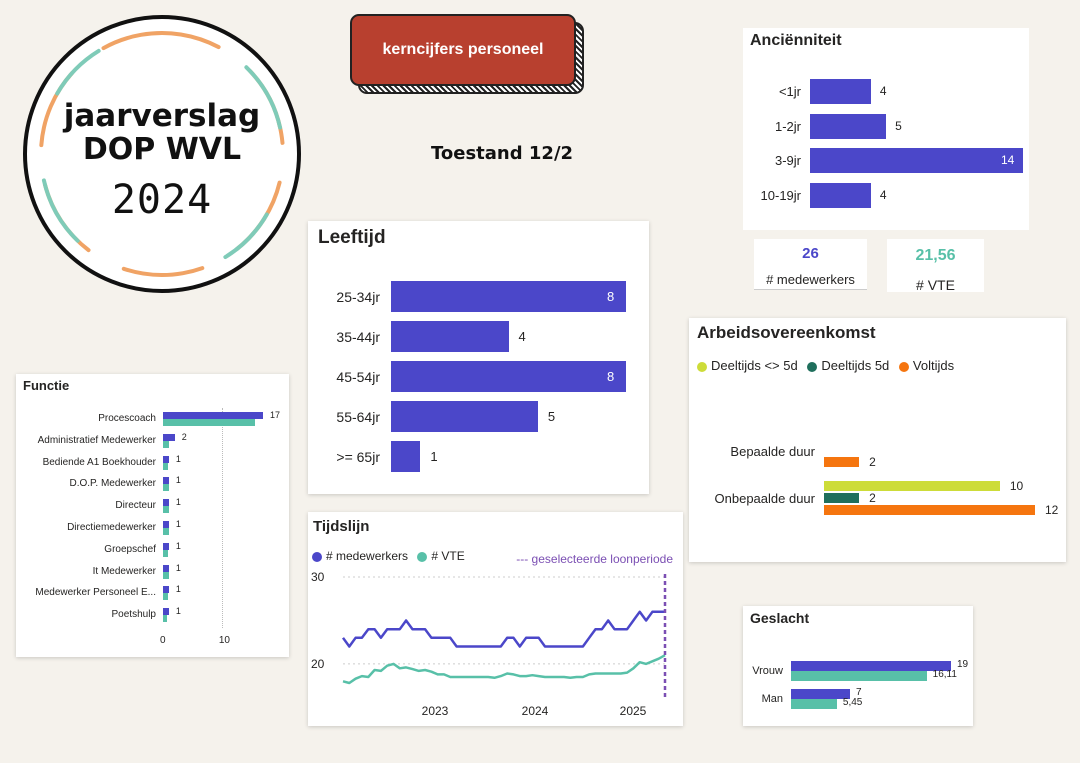  What do you see at coordinates (963, 664) in the screenshot?
I see `geslacht-value-label: 19` at bounding box center [963, 664].